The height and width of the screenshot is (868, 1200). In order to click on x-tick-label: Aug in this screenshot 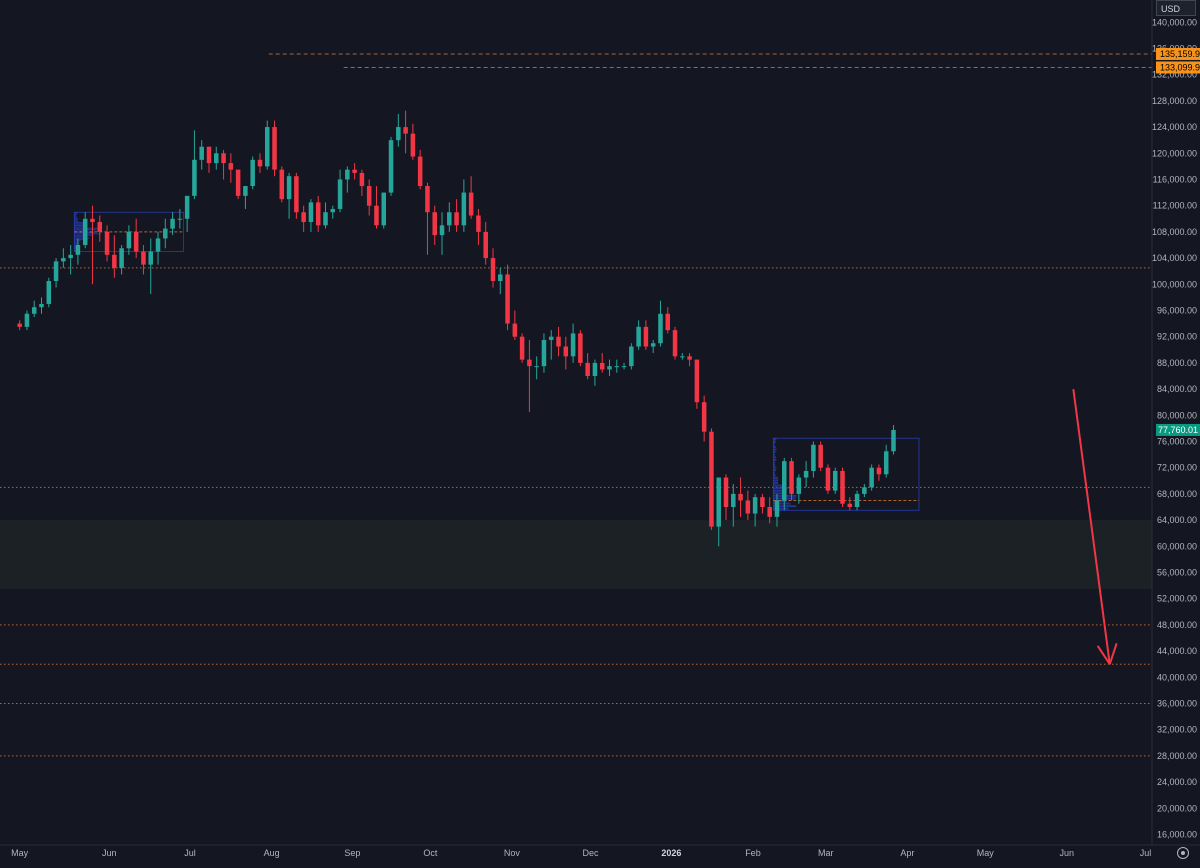, I will do `click(272, 853)`.